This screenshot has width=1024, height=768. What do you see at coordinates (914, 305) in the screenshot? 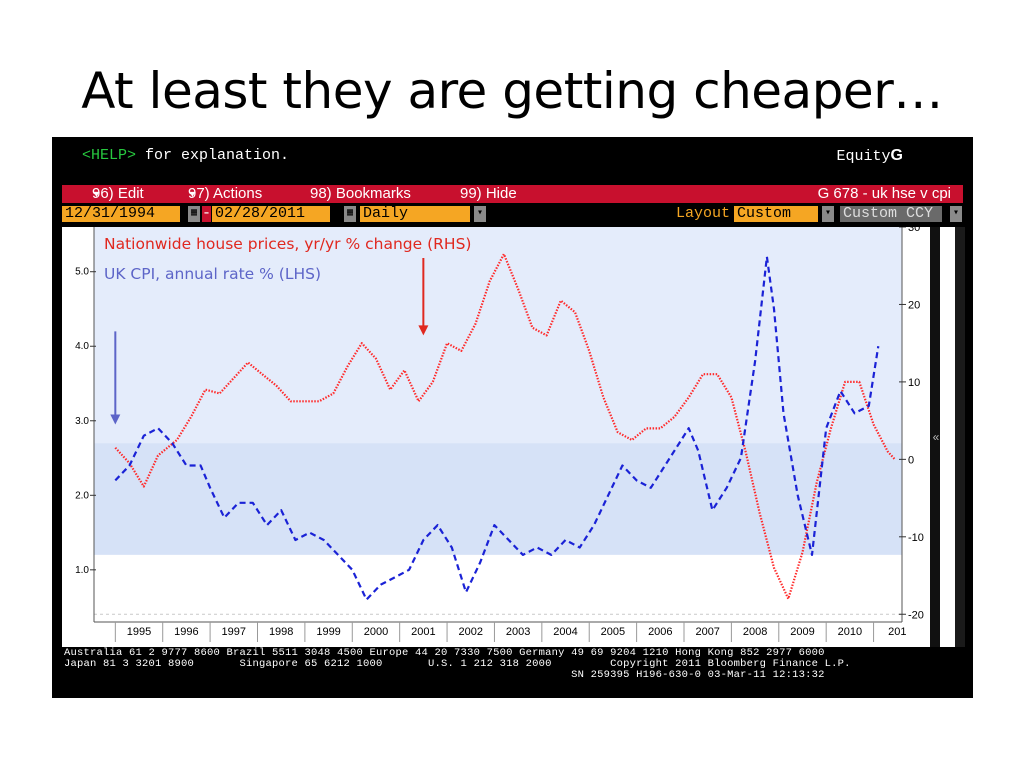
I see `right-tick-label: 20` at bounding box center [914, 305].